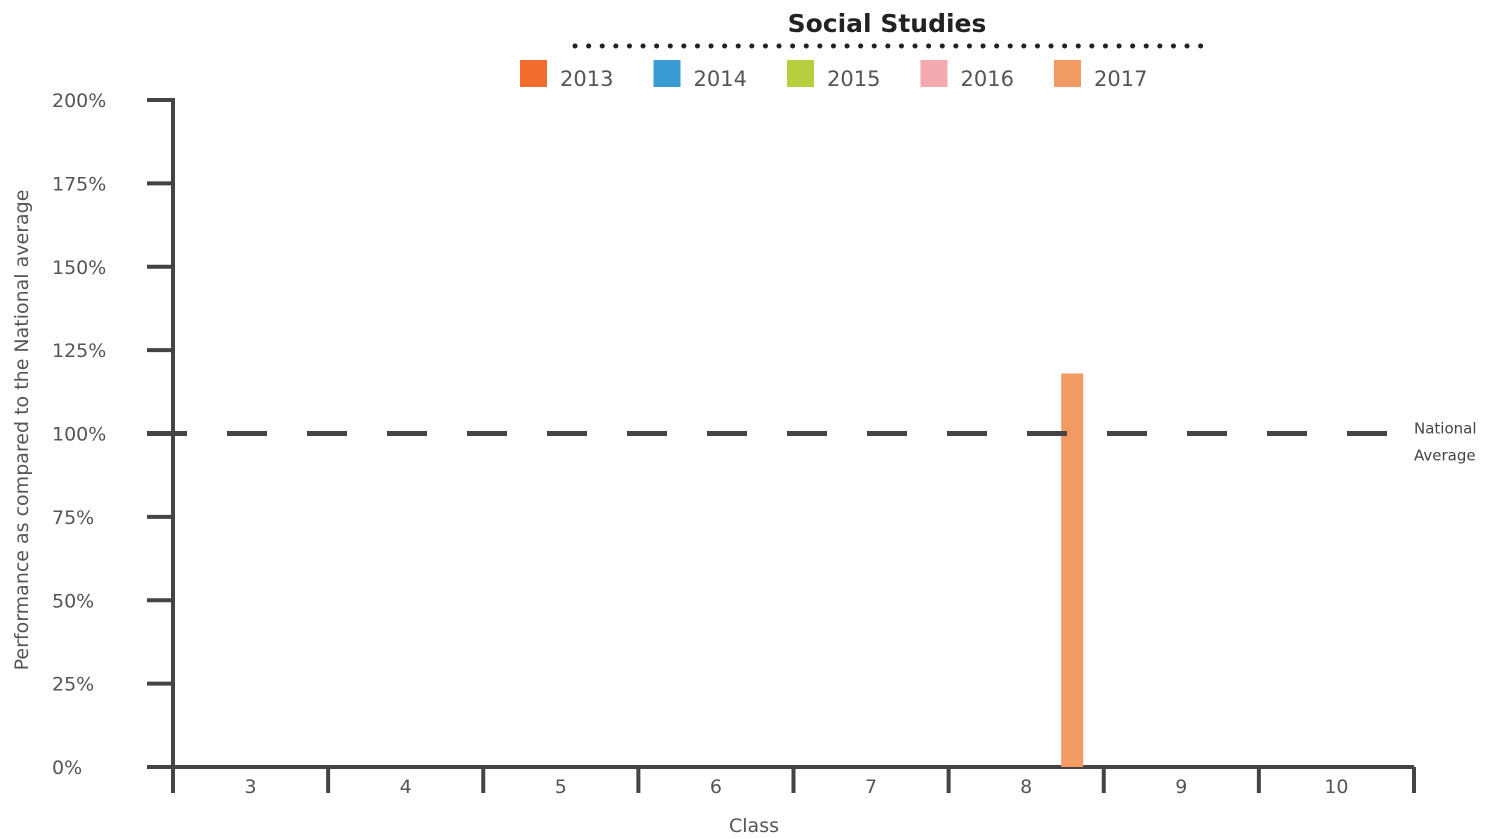 This screenshot has height=839, width=1496. What do you see at coordinates (853, 79) in the screenshot?
I see `legend-label: 2015` at bounding box center [853, 79].